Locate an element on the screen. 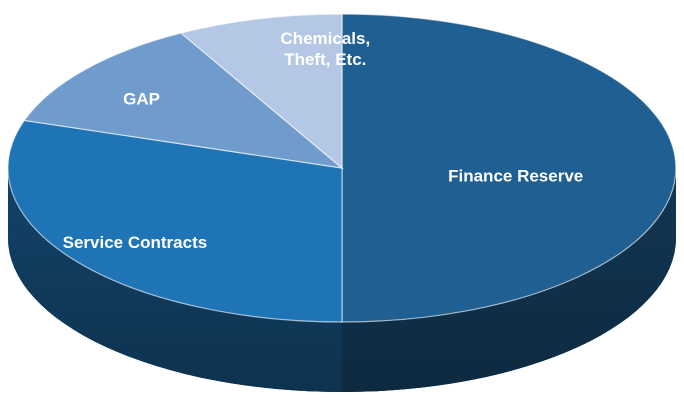 The width and height of the screenshot is (684, 406). pie-slice-label: Finance Reserve is located at coordinates (515, 176).